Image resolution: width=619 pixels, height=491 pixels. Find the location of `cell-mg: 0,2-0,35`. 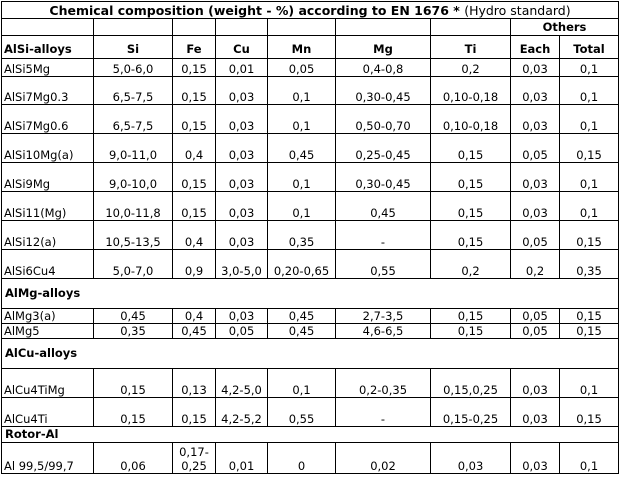

cell-mg: 0,2-0,35 is located at coordinates (383, 383).